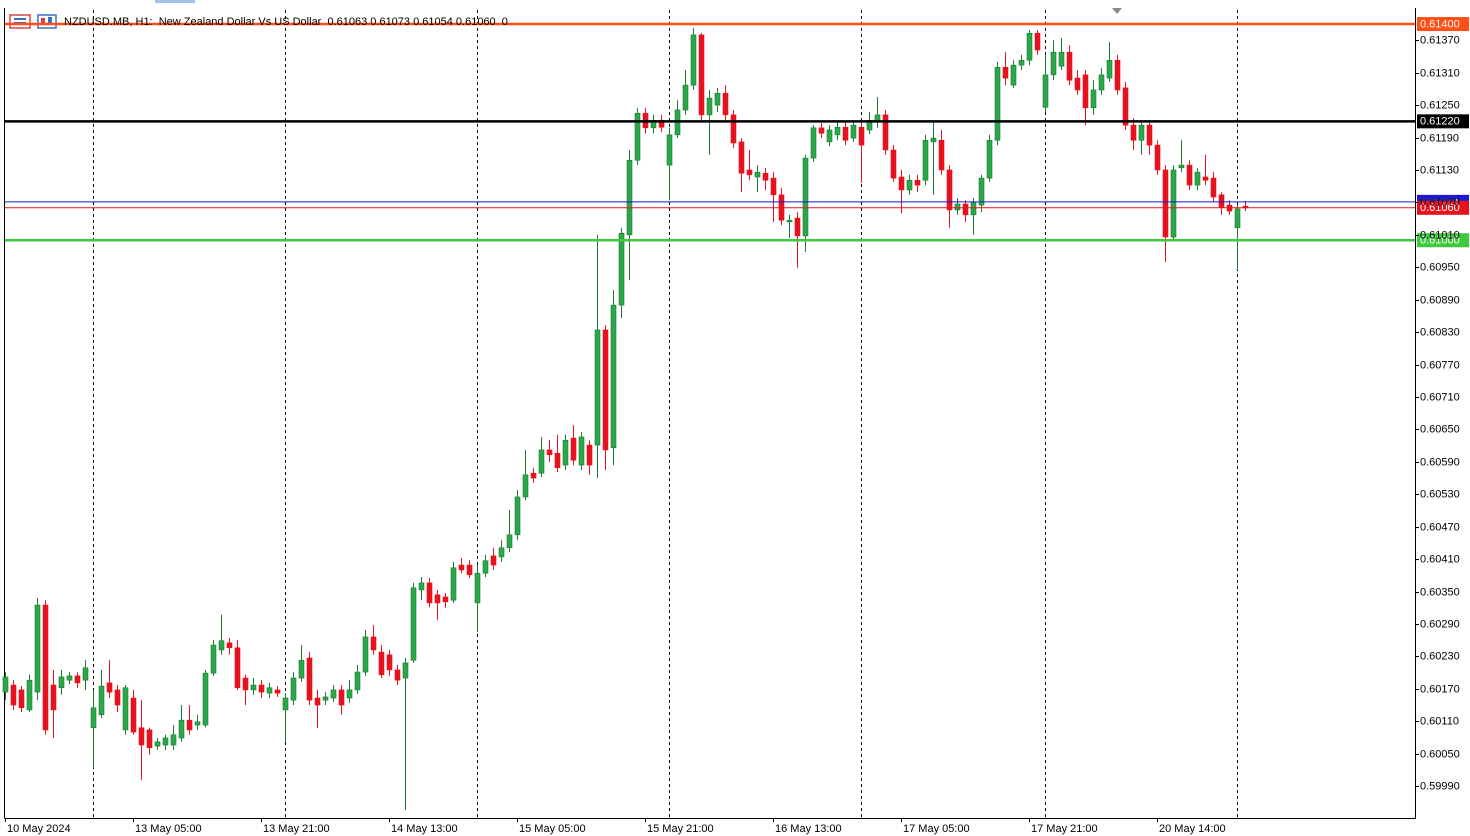  What do you see at coordinates (39, 829) in the screenshot?
I see `x-tick-label: 10 May 2024` at bounding box center [39, 829].